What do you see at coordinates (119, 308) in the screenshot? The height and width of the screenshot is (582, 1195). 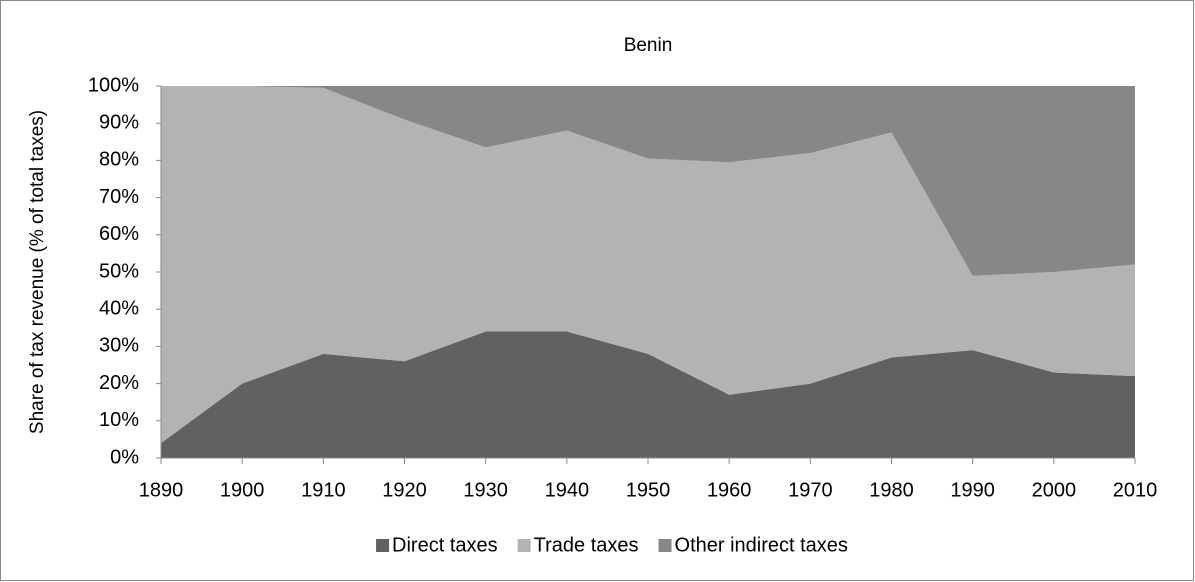 I see `y-tick-label: 40%` at bounding box center [119, 308].